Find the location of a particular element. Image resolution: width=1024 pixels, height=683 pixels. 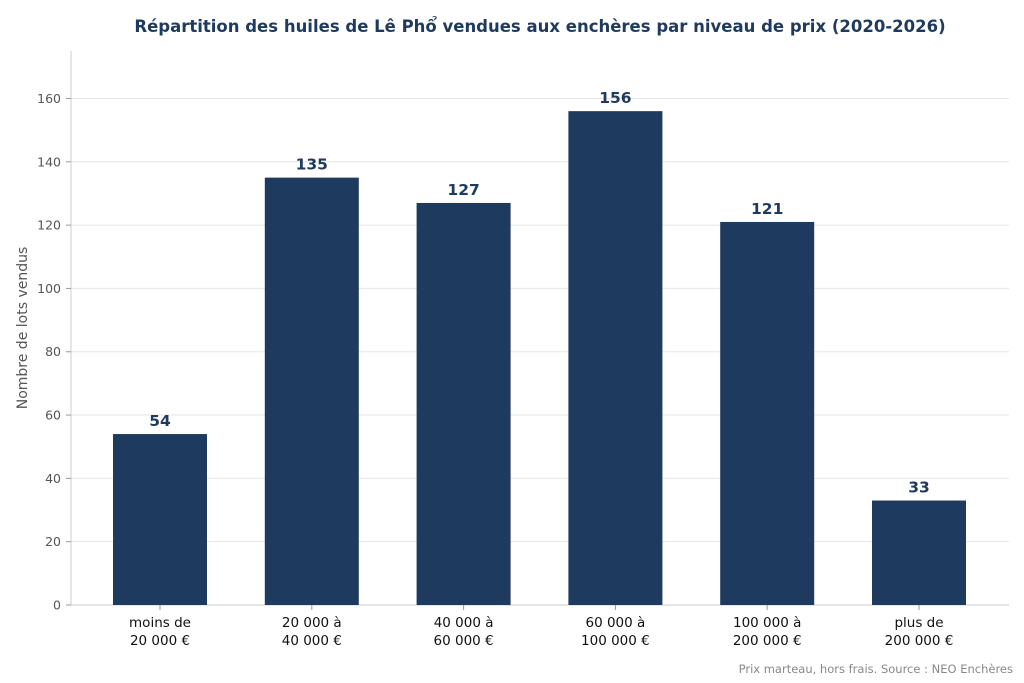

bar-value-label: 127 is located at coordinates (463, 190).